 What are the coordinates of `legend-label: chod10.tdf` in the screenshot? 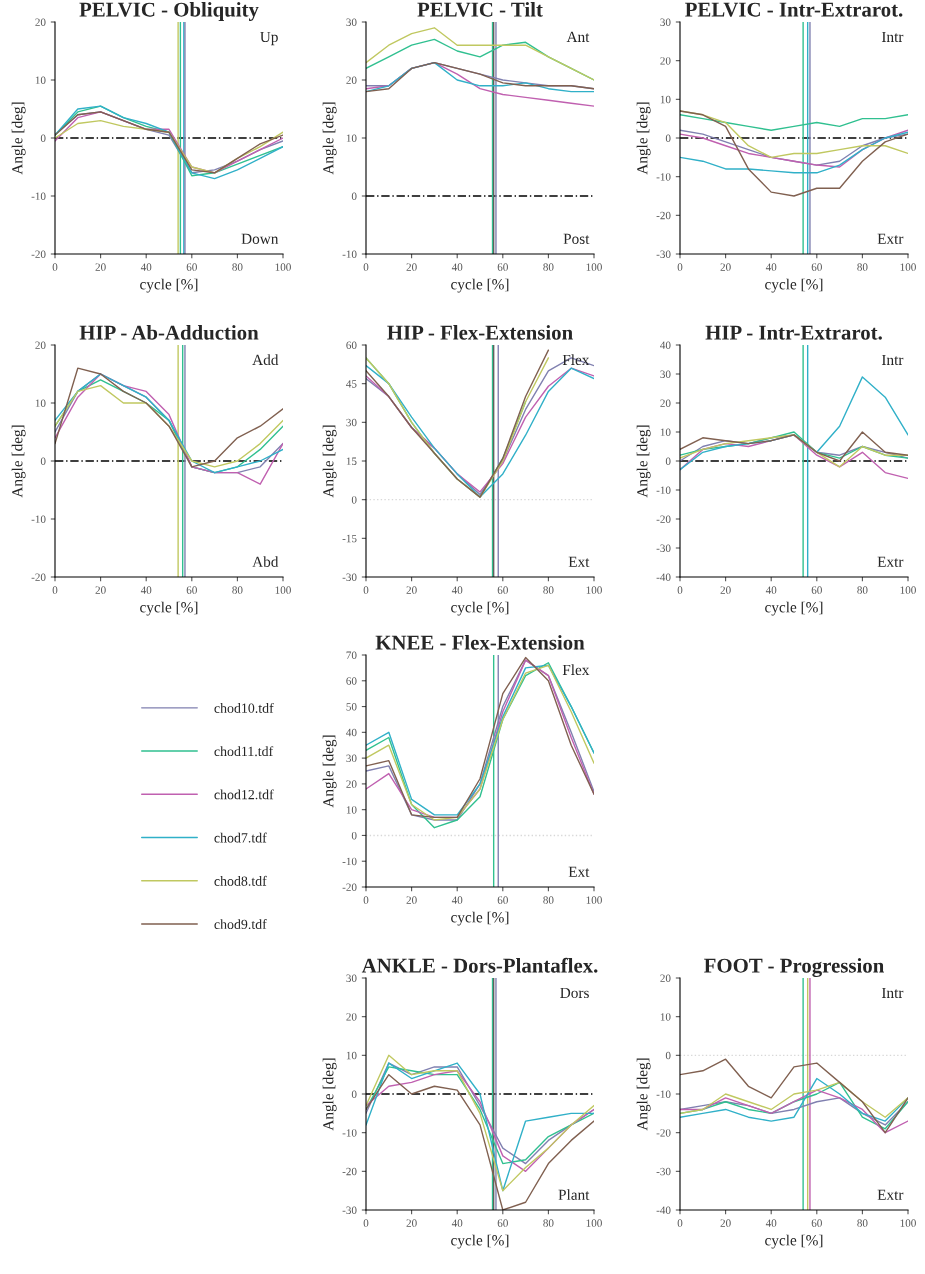 It's located at (244, 707).